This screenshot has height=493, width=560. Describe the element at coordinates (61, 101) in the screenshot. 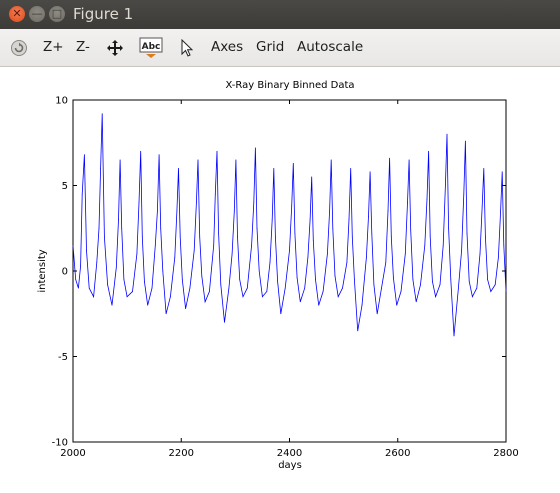

I see `y-tick-label: 10` at that location.